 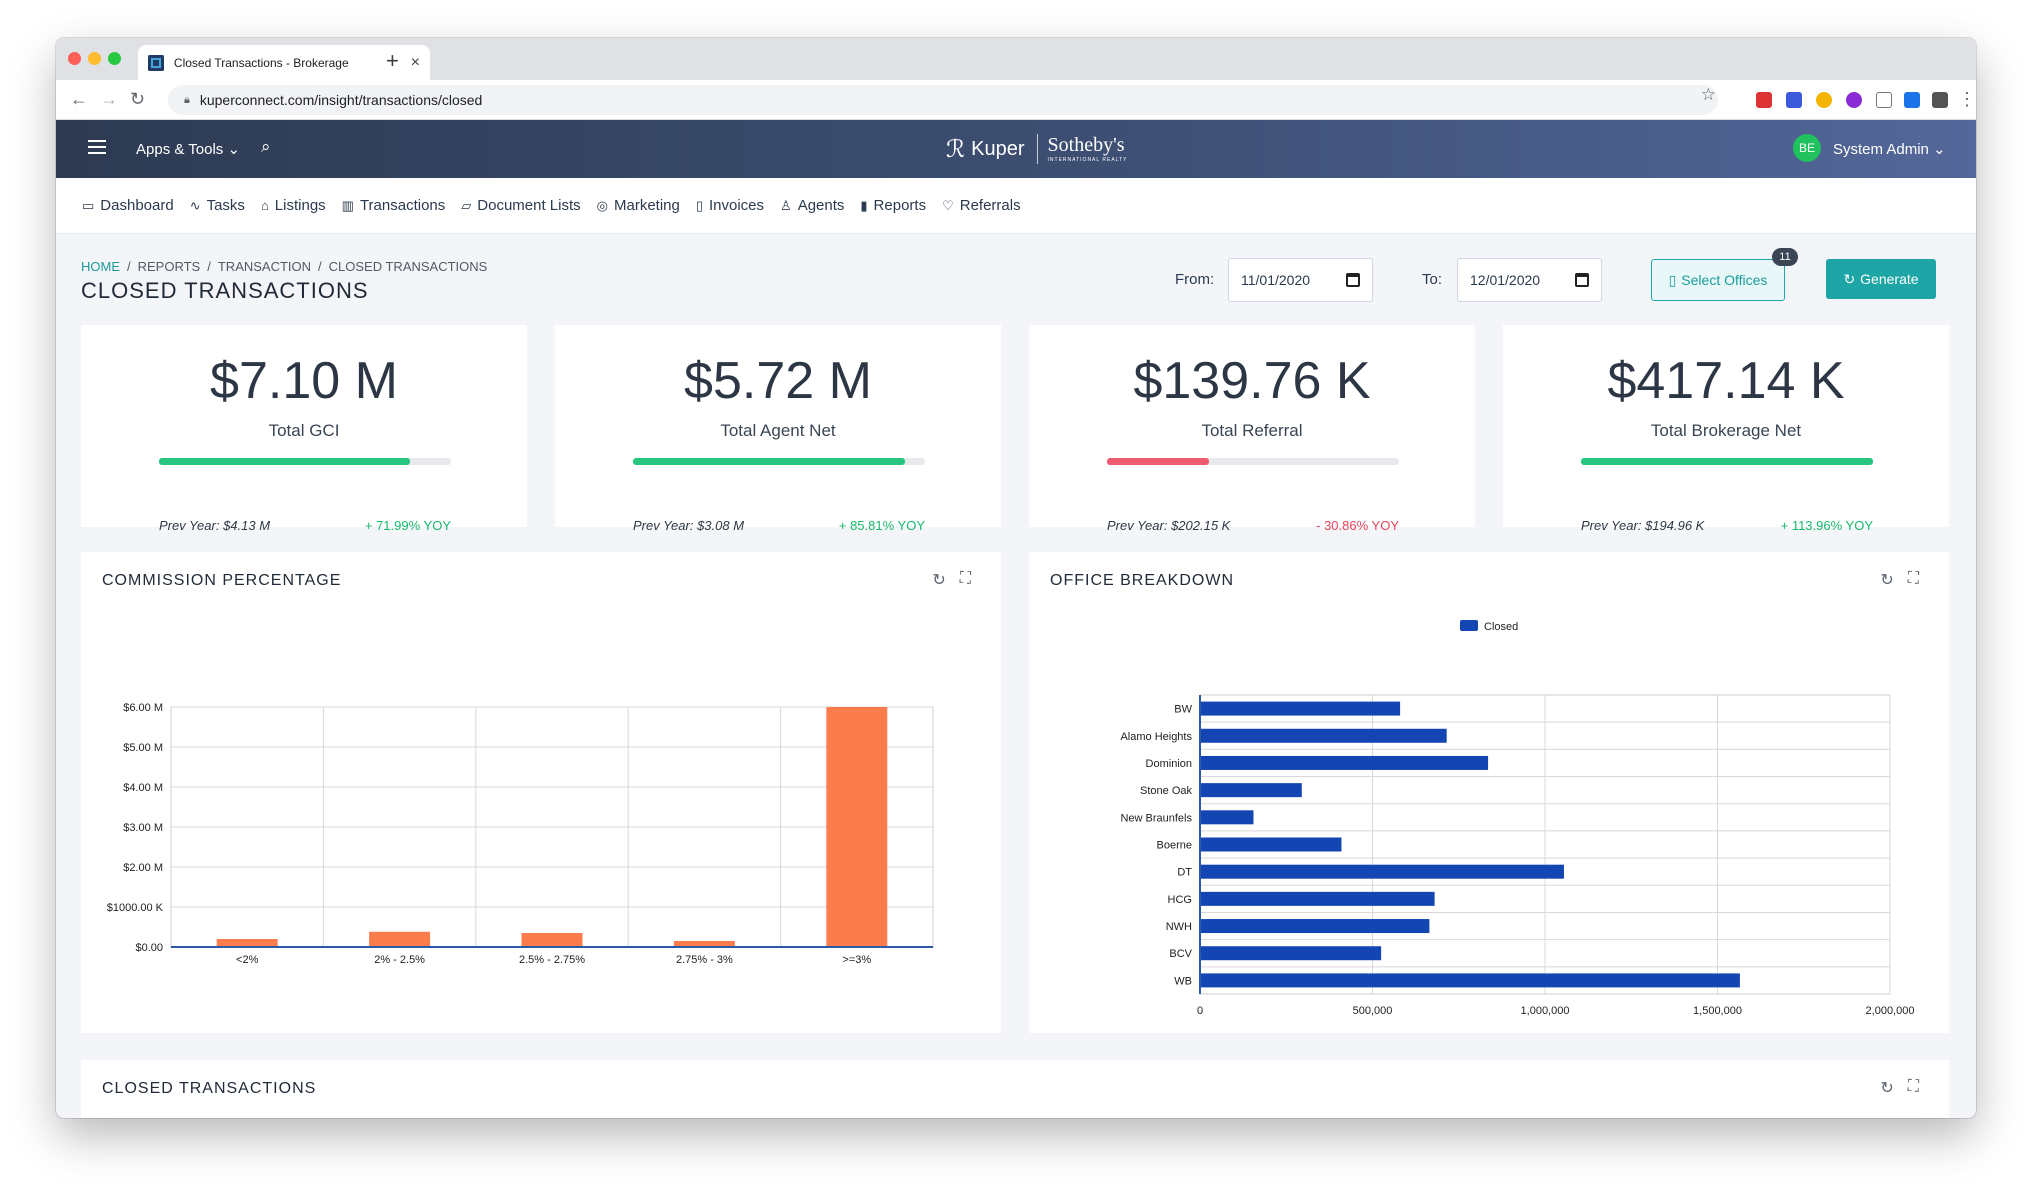 I want to click on nav-item-dashboard: ▭ Dashboard, so click(x=128, y=205).